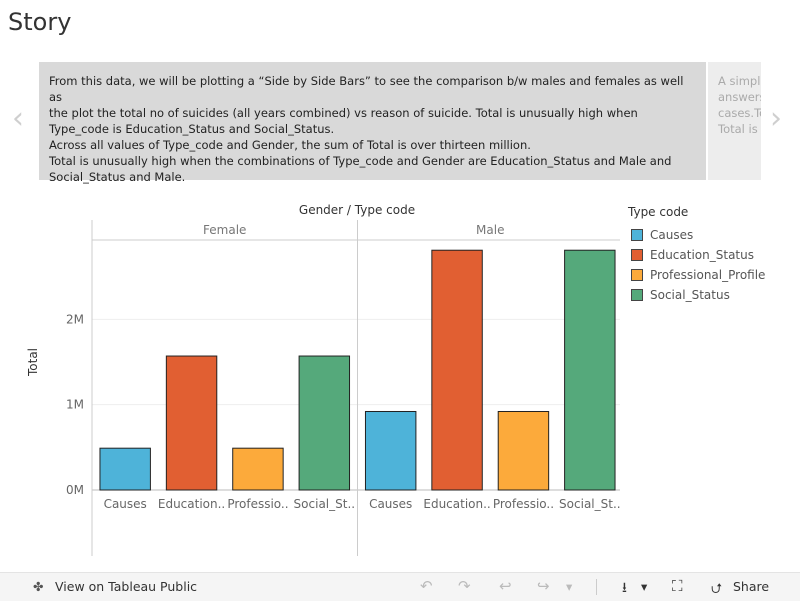  Describe the element at coordinates (734, 121) in the screenshot. I see `story-point-caption-next: A simple answers cases.To Total is` at that location.